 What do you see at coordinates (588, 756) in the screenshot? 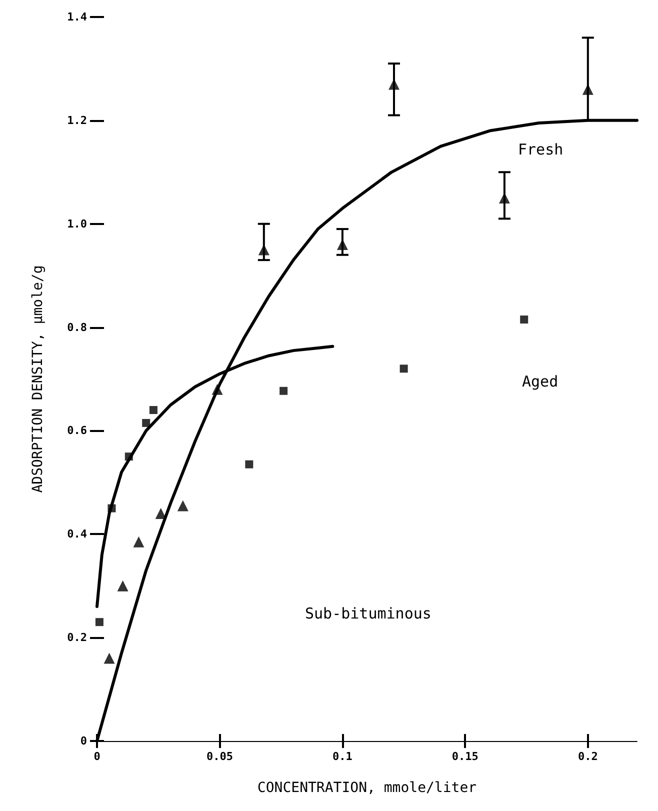
I see `x-tick-label: 0.2` at bounding box center [588, 756].